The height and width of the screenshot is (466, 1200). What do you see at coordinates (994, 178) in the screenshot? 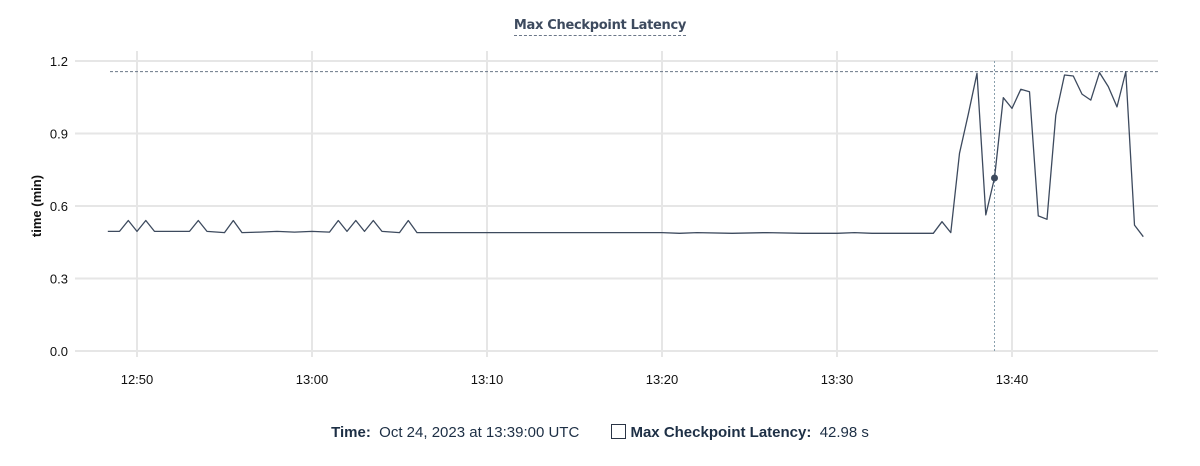
I see `hover-point` at bounding box center [994, 178].